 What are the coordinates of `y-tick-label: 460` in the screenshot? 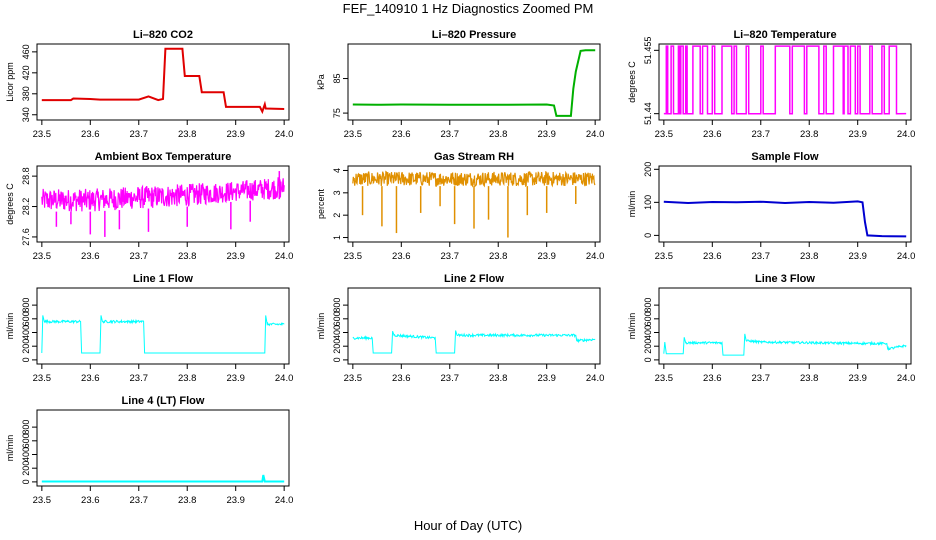 It's located at (26, 51).